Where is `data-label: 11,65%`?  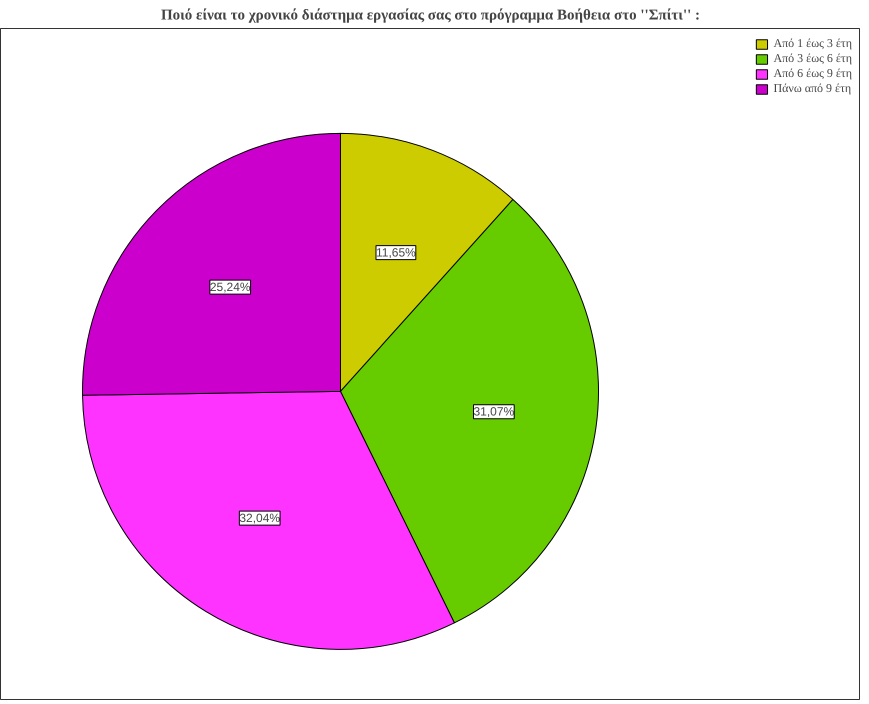
data-label: 11,65% is located at coordinates (396, 253).